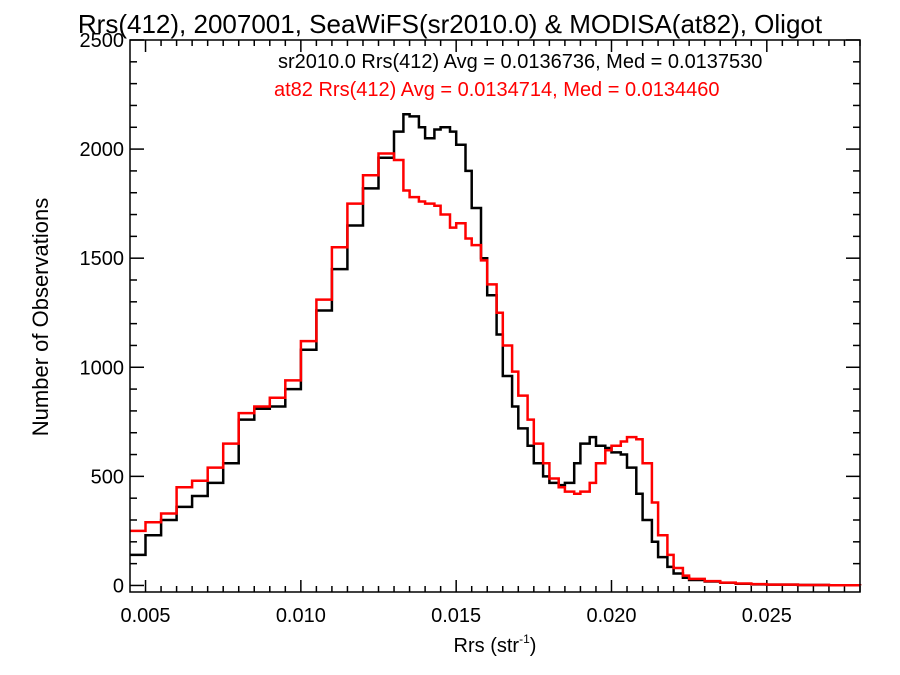 The height and width of the screenshot is (675, 900). I want to click on x-tick-label: 0.025, so click(767, 616).